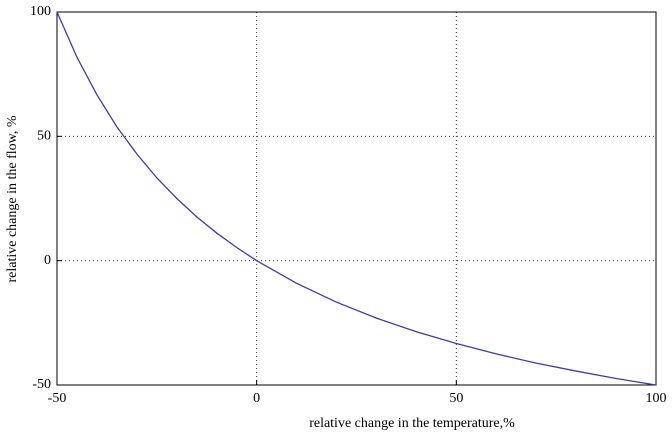 This screenshot has width=672, height=437. Describe the element at coordinates (256, 398) in the screenshot. I see `x-tick-label: 0` at that location.